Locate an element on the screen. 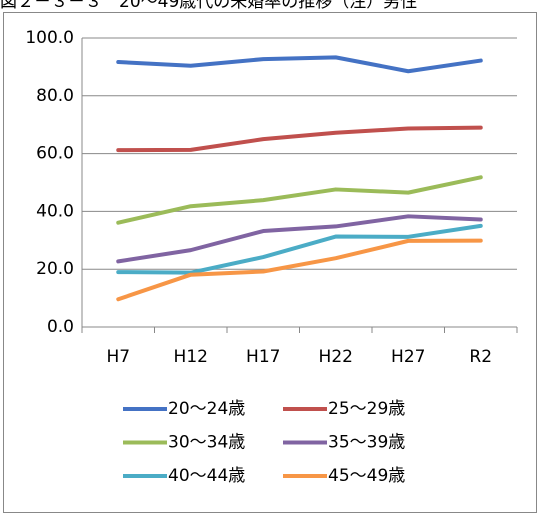 The height and width of the screenshot is (513, 539). legend-label: 30～34歳 is located at coordinates (206, 443).